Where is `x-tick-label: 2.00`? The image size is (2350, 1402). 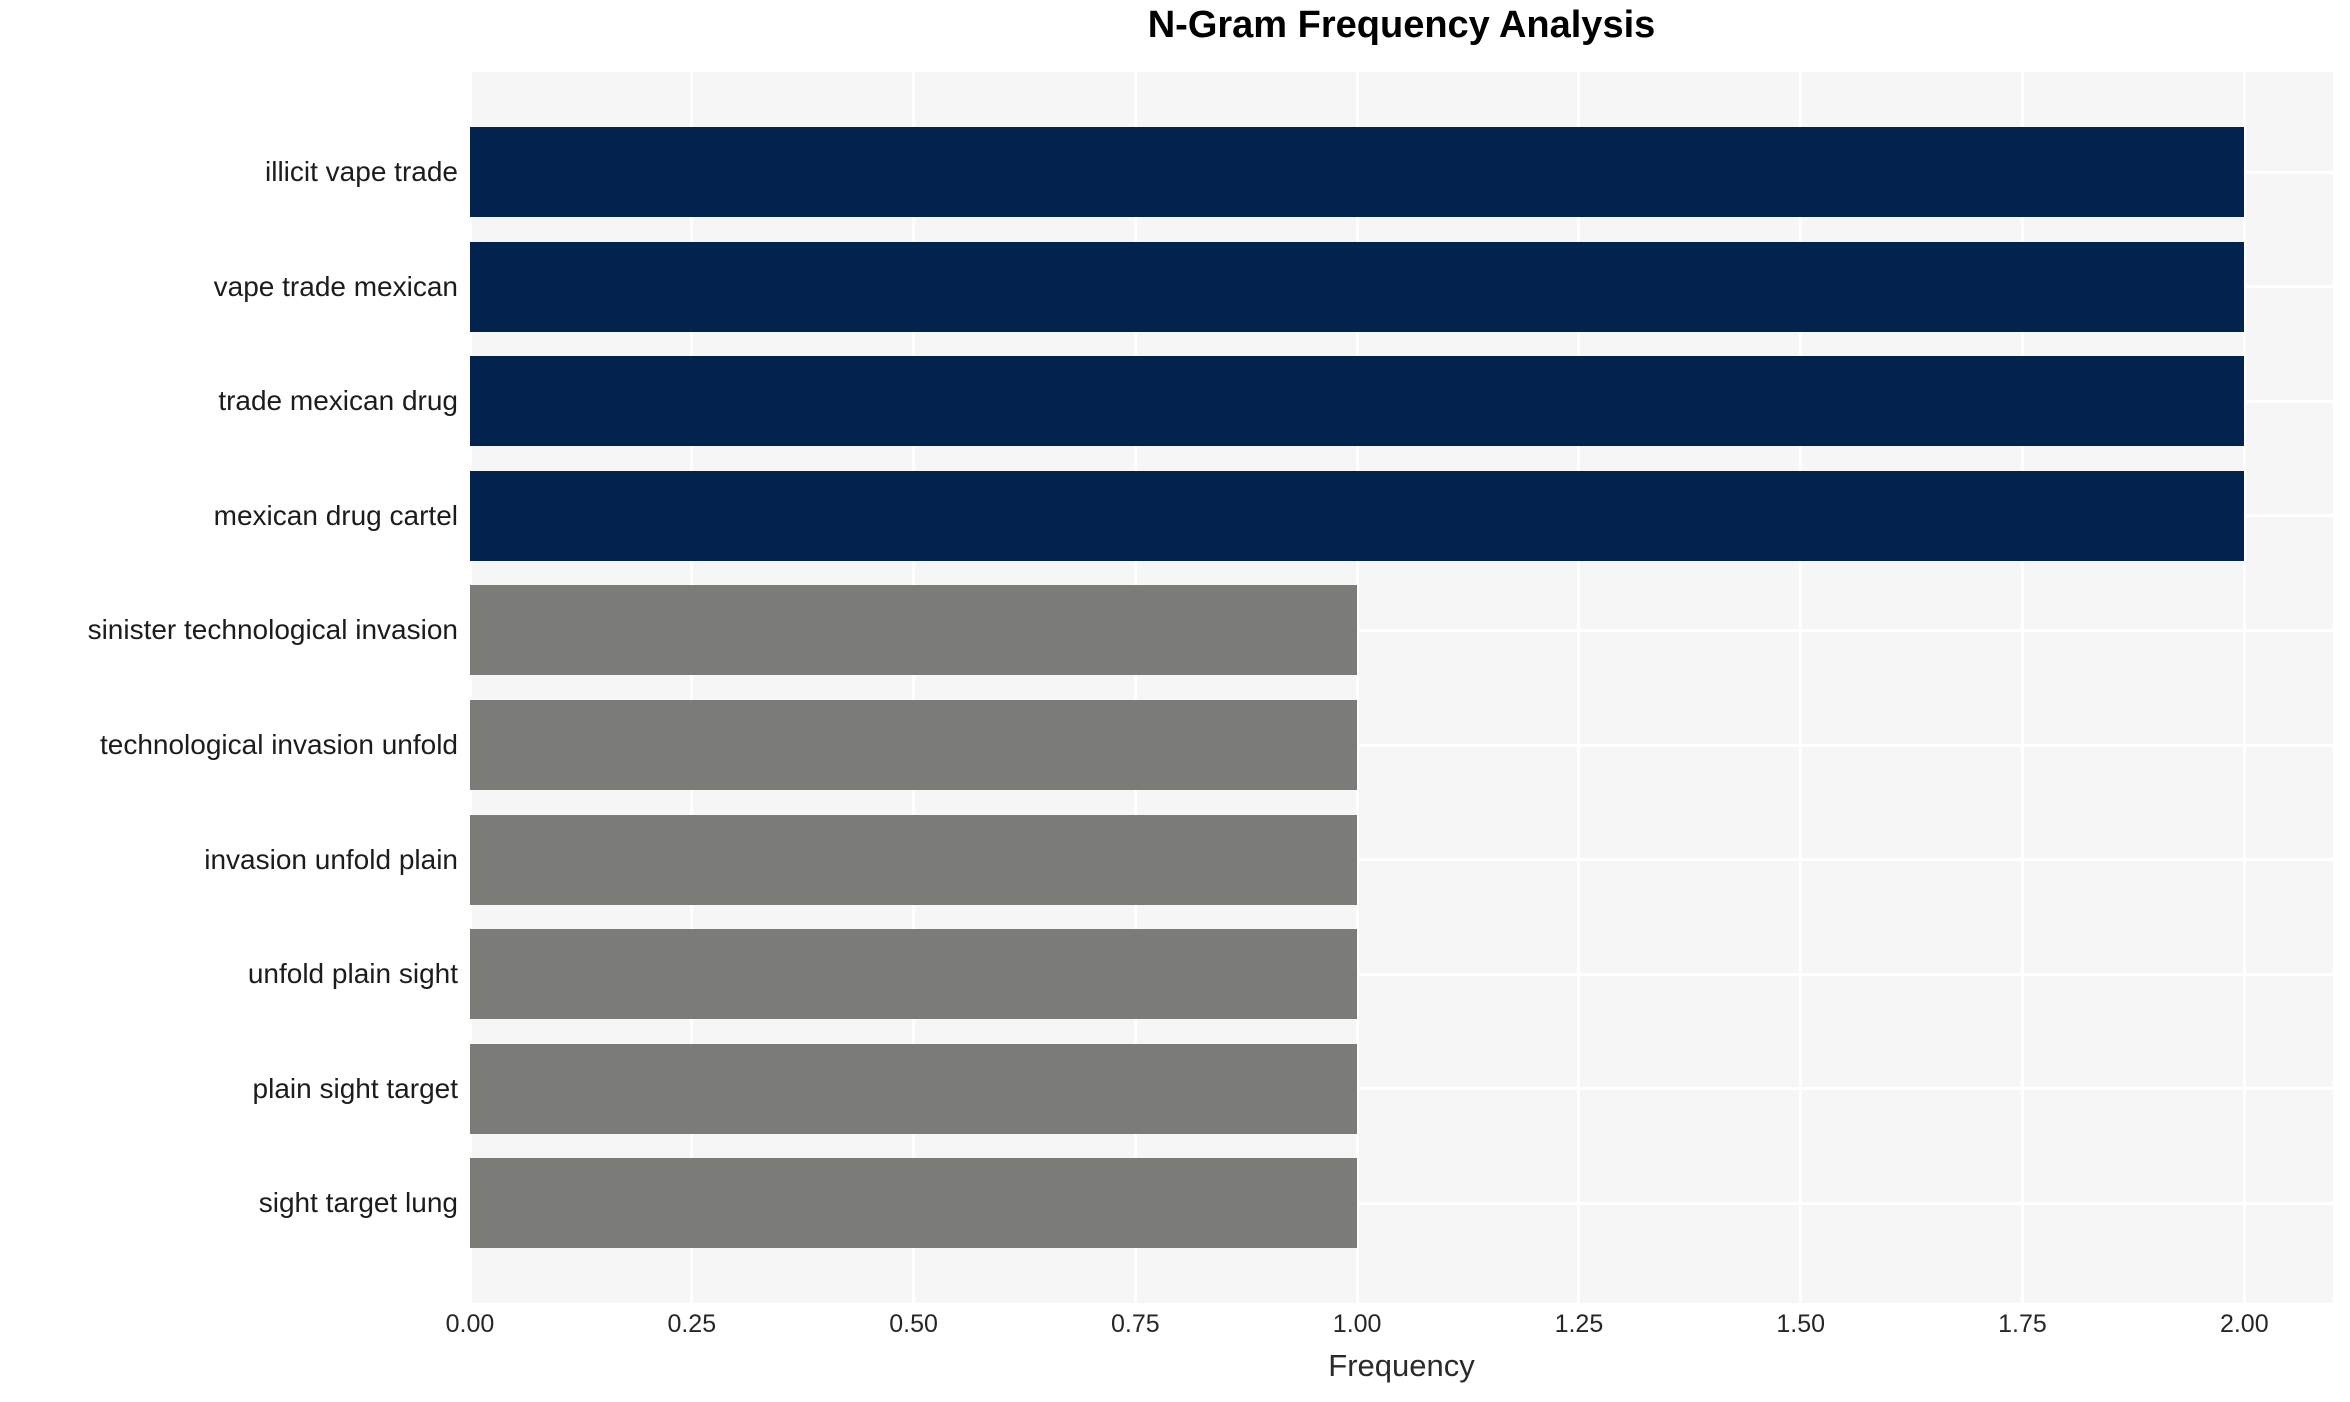
x-tick-label: 2.00 is located at coordinates (2244, 1324).